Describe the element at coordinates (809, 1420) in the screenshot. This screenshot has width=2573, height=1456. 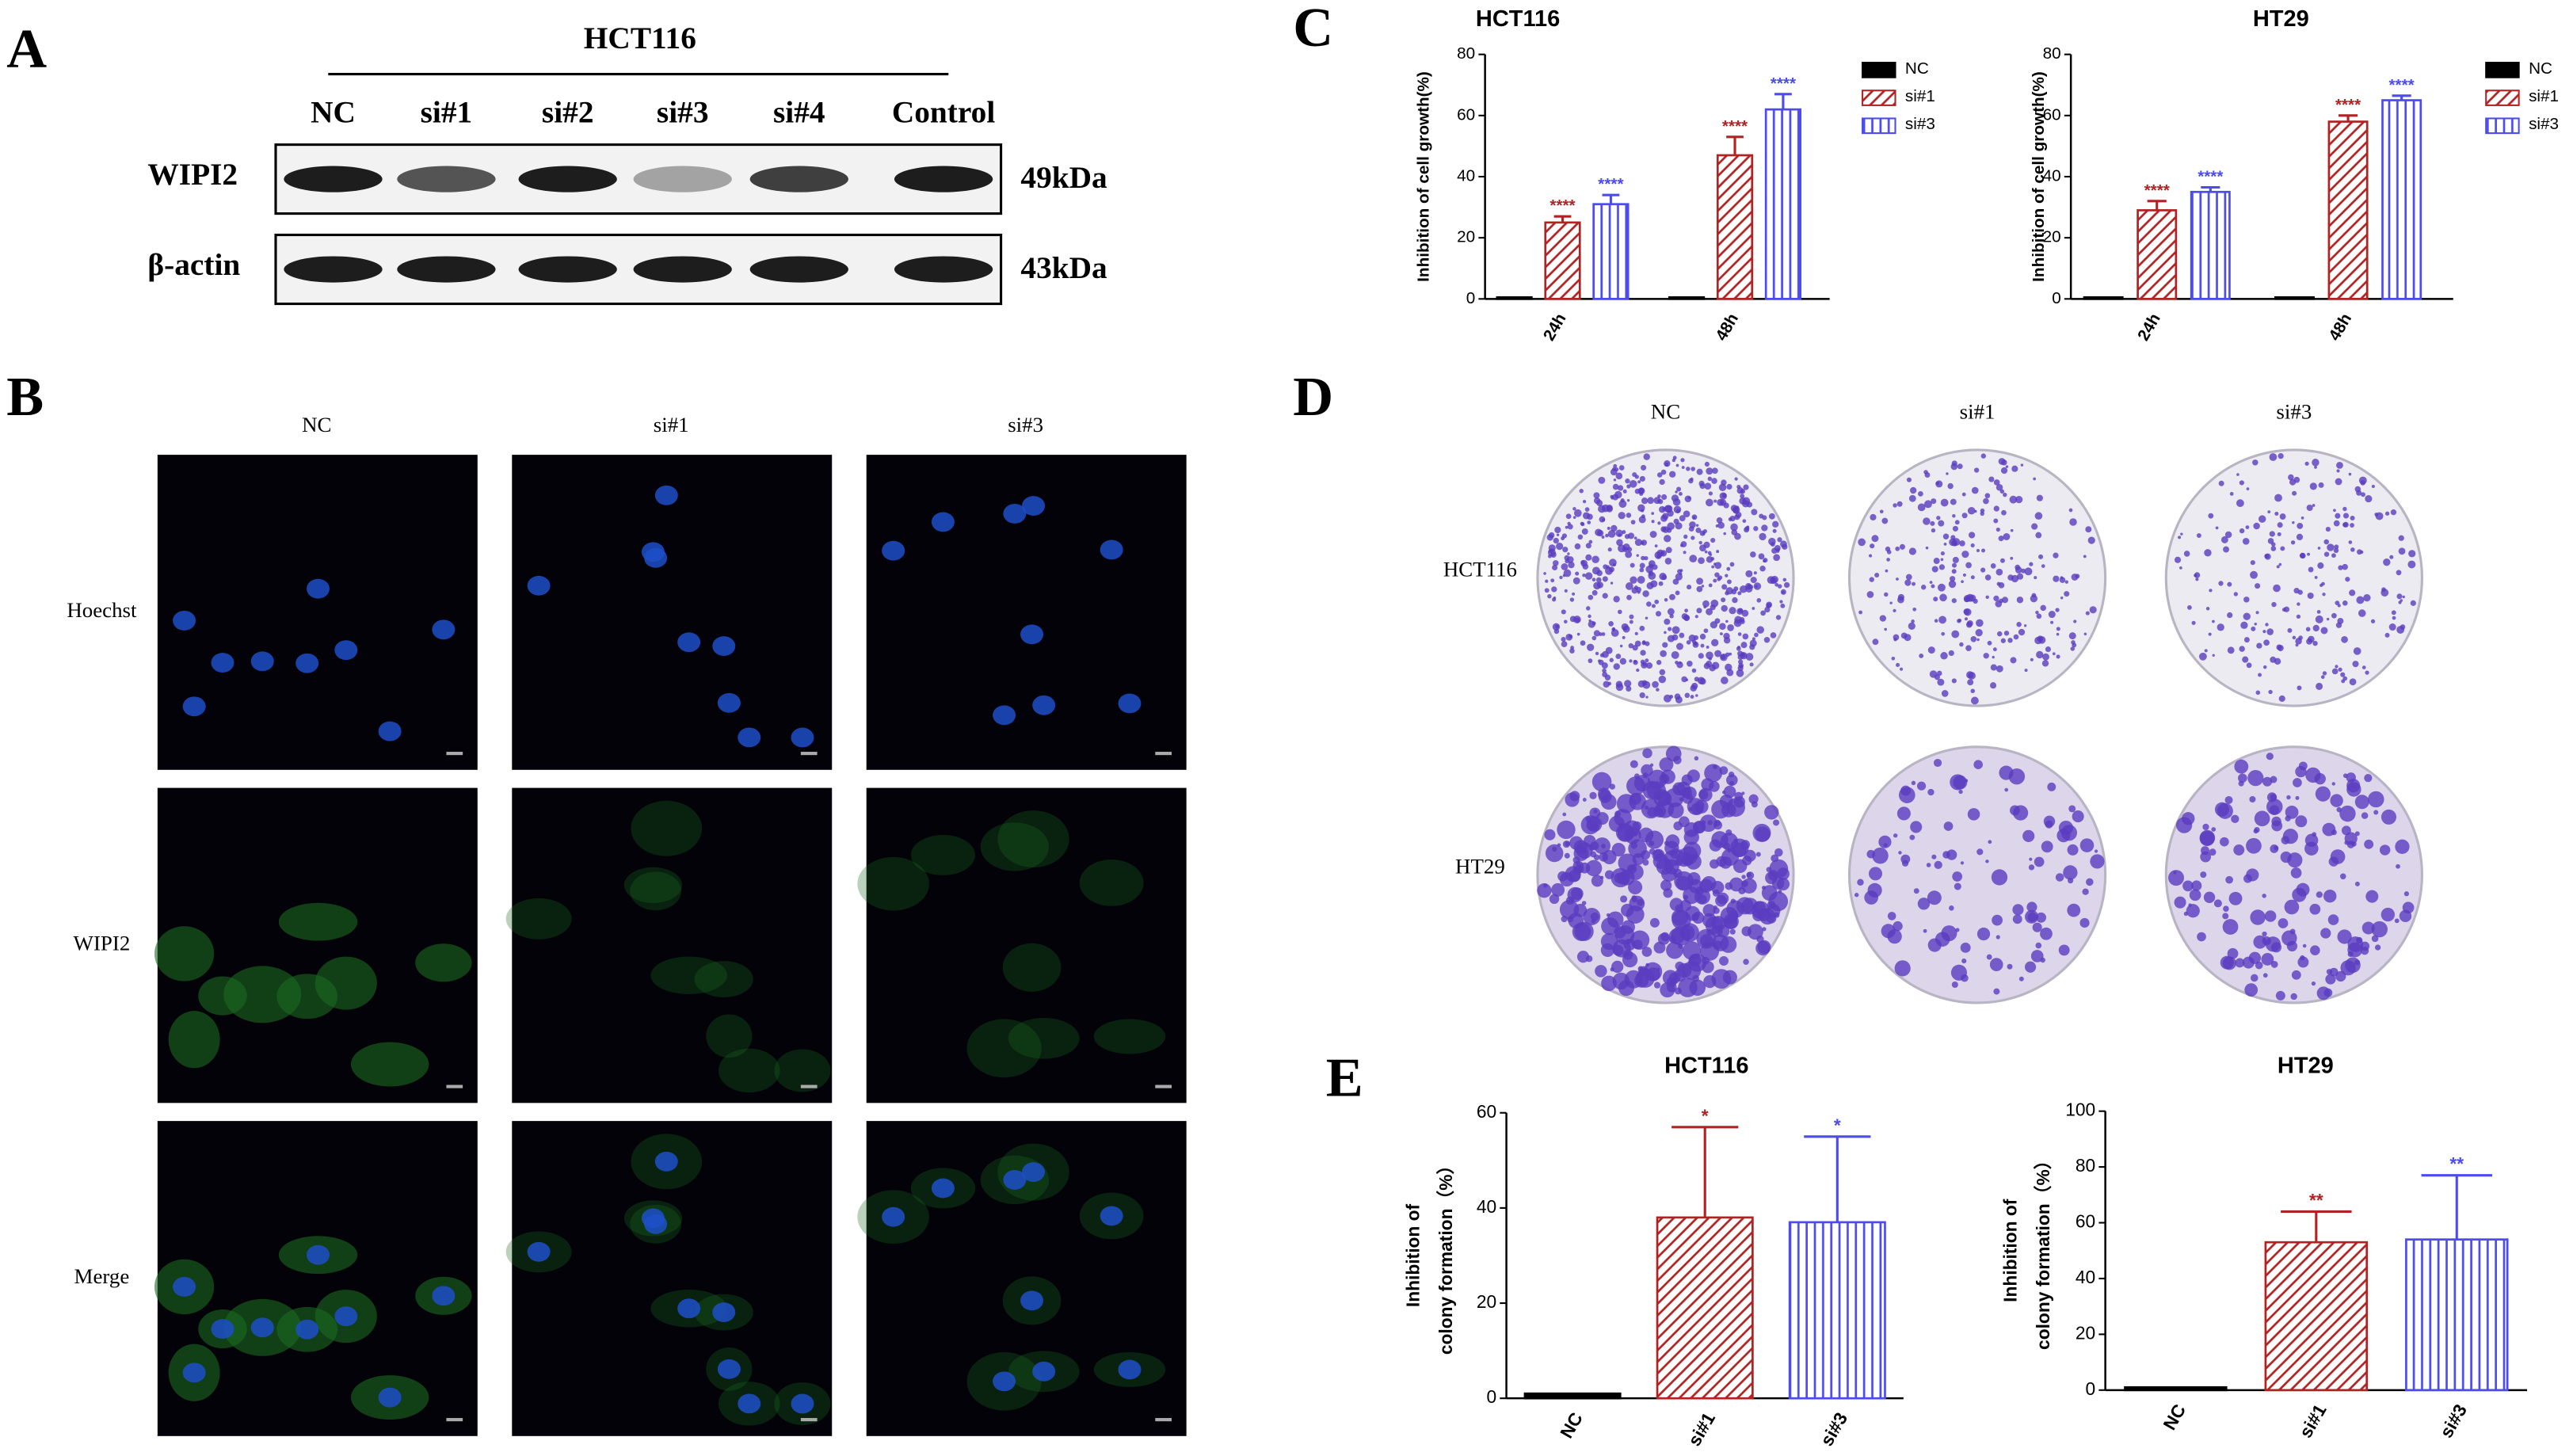
I see `scale-bar` at that location.